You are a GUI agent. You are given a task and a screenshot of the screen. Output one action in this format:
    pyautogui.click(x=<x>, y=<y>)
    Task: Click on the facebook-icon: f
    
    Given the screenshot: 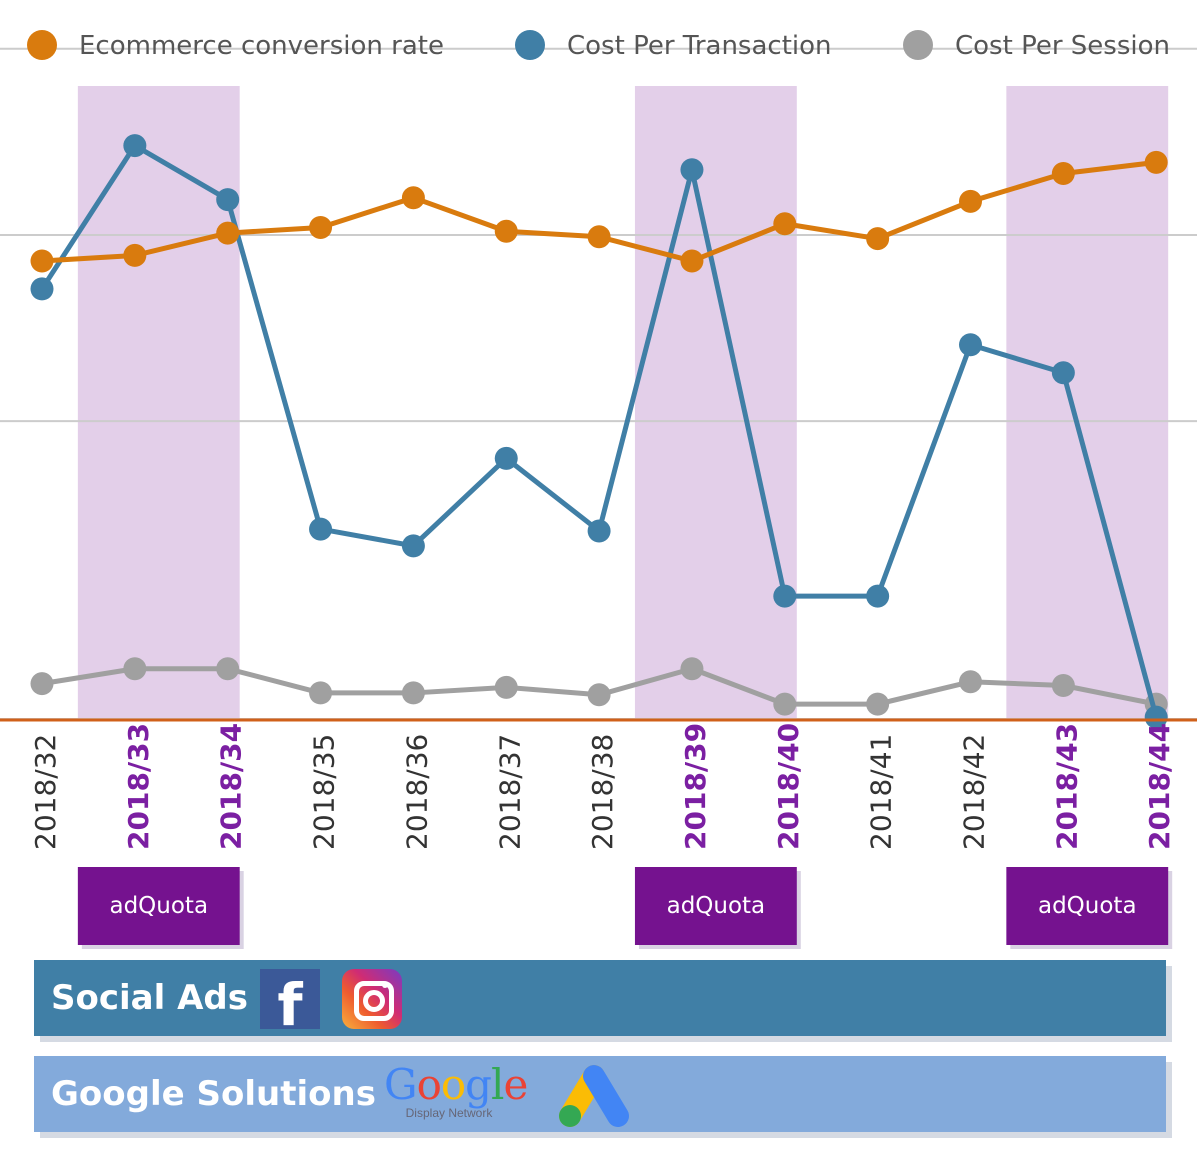 What is the action you would take?
    pyautogui.click(x=290, y=999)
    